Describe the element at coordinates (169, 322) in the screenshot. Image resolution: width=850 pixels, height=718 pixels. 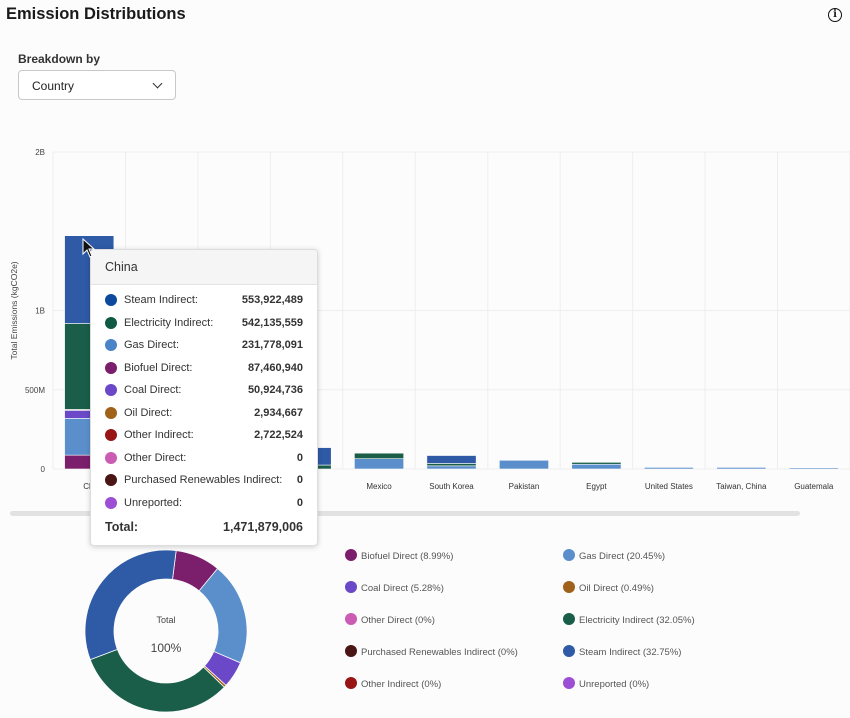
I see `tooltip-row-label: Electricity Indirect:` at that location.